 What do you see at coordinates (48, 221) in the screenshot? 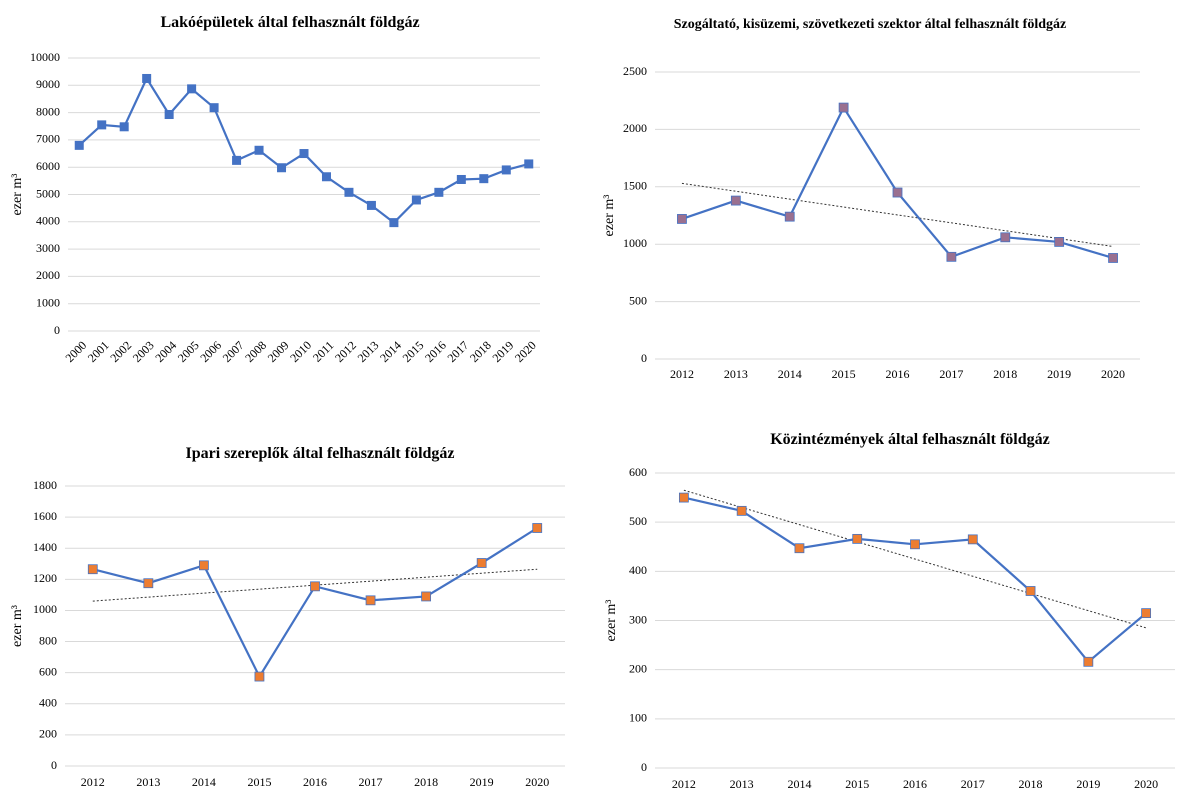
I see `y-tick-label: 4000` at bounding box center [48, 221].